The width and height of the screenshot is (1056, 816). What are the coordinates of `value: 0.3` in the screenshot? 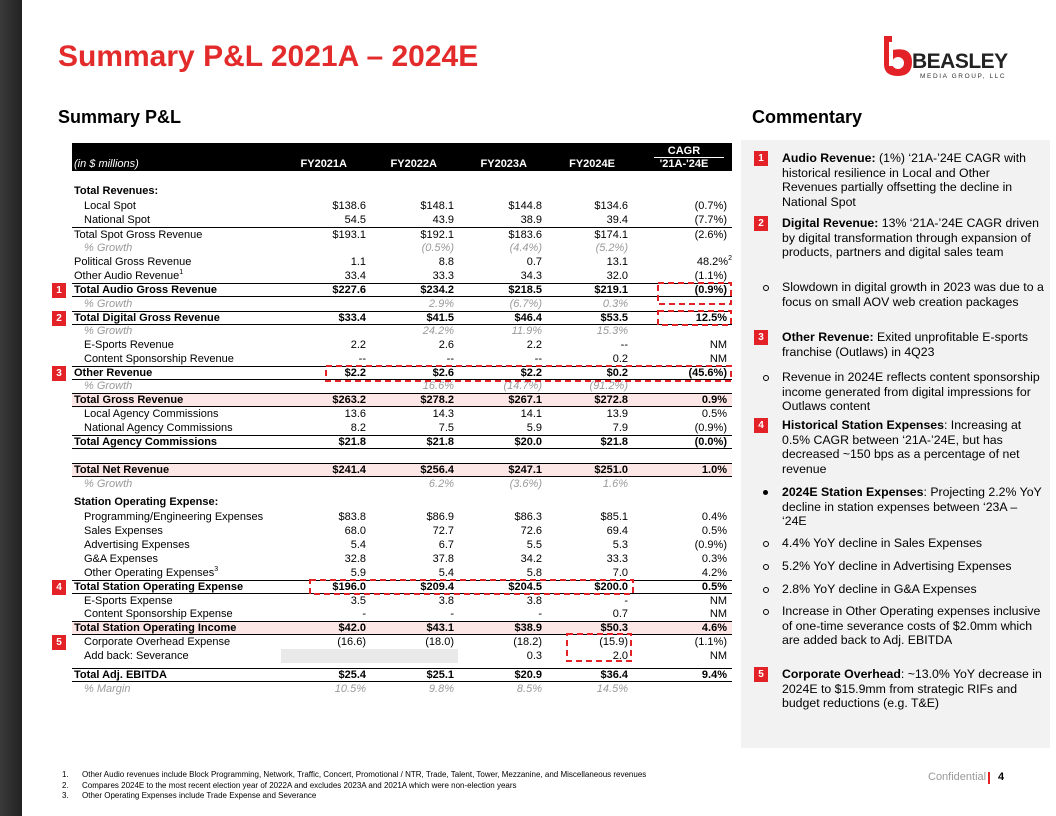 It's located at (534, 656).